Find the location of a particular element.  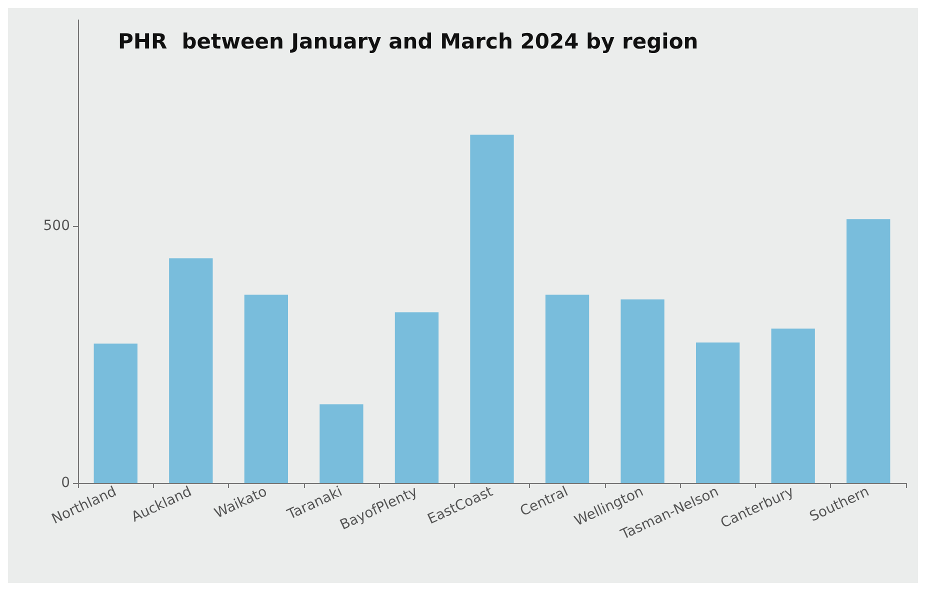

chart-title: PHR between January and March 2024 by region is located at coordinates (408, 42).